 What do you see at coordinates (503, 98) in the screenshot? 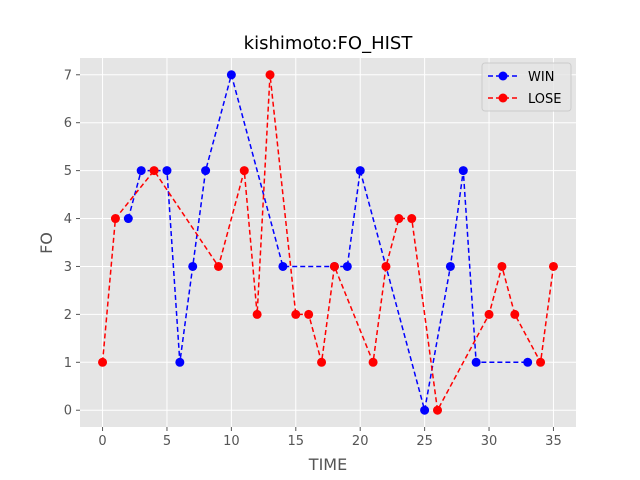
I see `legend-marker-lose` at bounding box center [503, 98].